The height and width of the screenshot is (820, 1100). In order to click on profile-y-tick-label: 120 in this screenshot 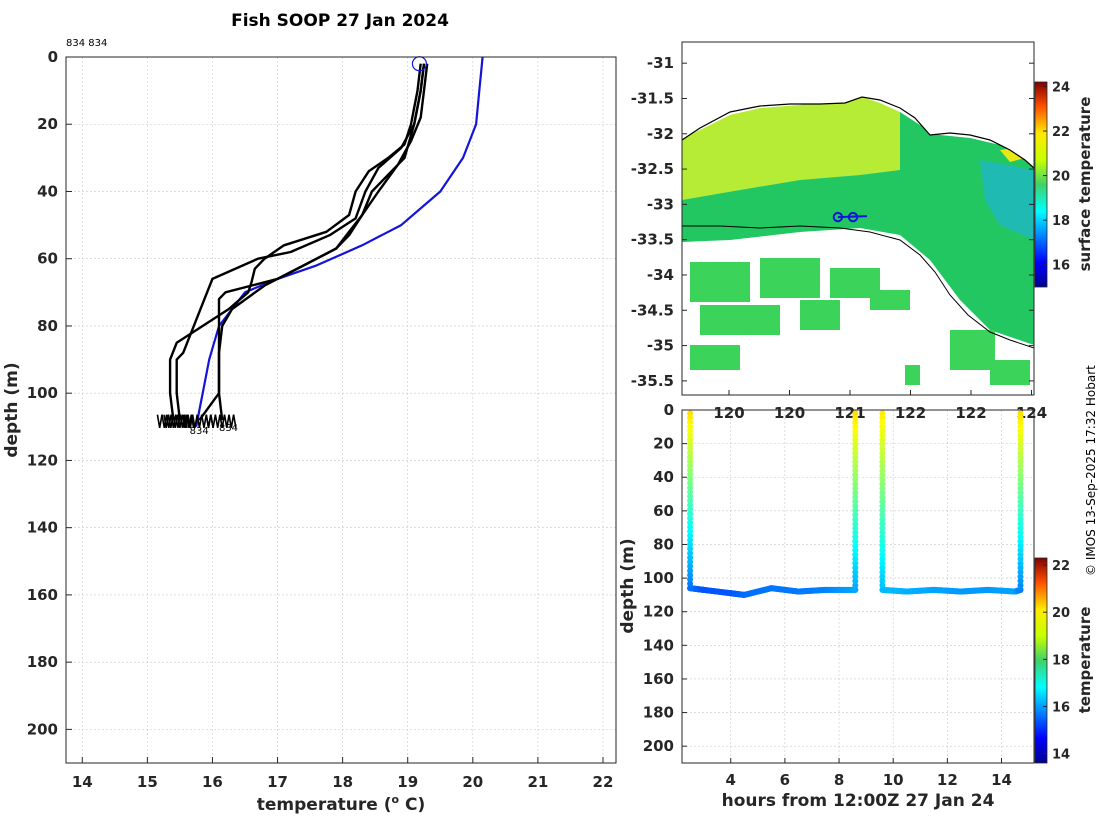, I will do `click(42, 460)`.